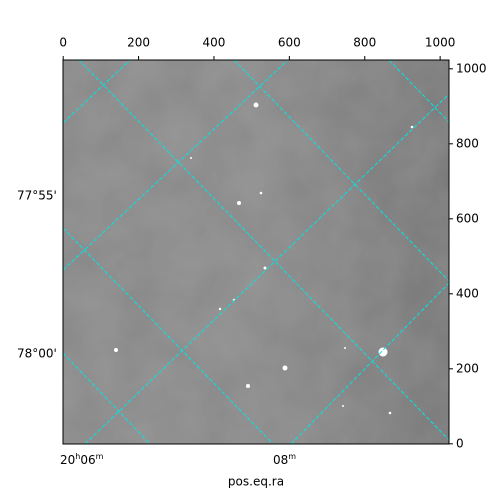 The height and width of the screenshot is (500, 500). What do you see at coordinates (63, 43) in the screenshot?
I see `x-tick-label: 0` at bounding box center [63, 43].